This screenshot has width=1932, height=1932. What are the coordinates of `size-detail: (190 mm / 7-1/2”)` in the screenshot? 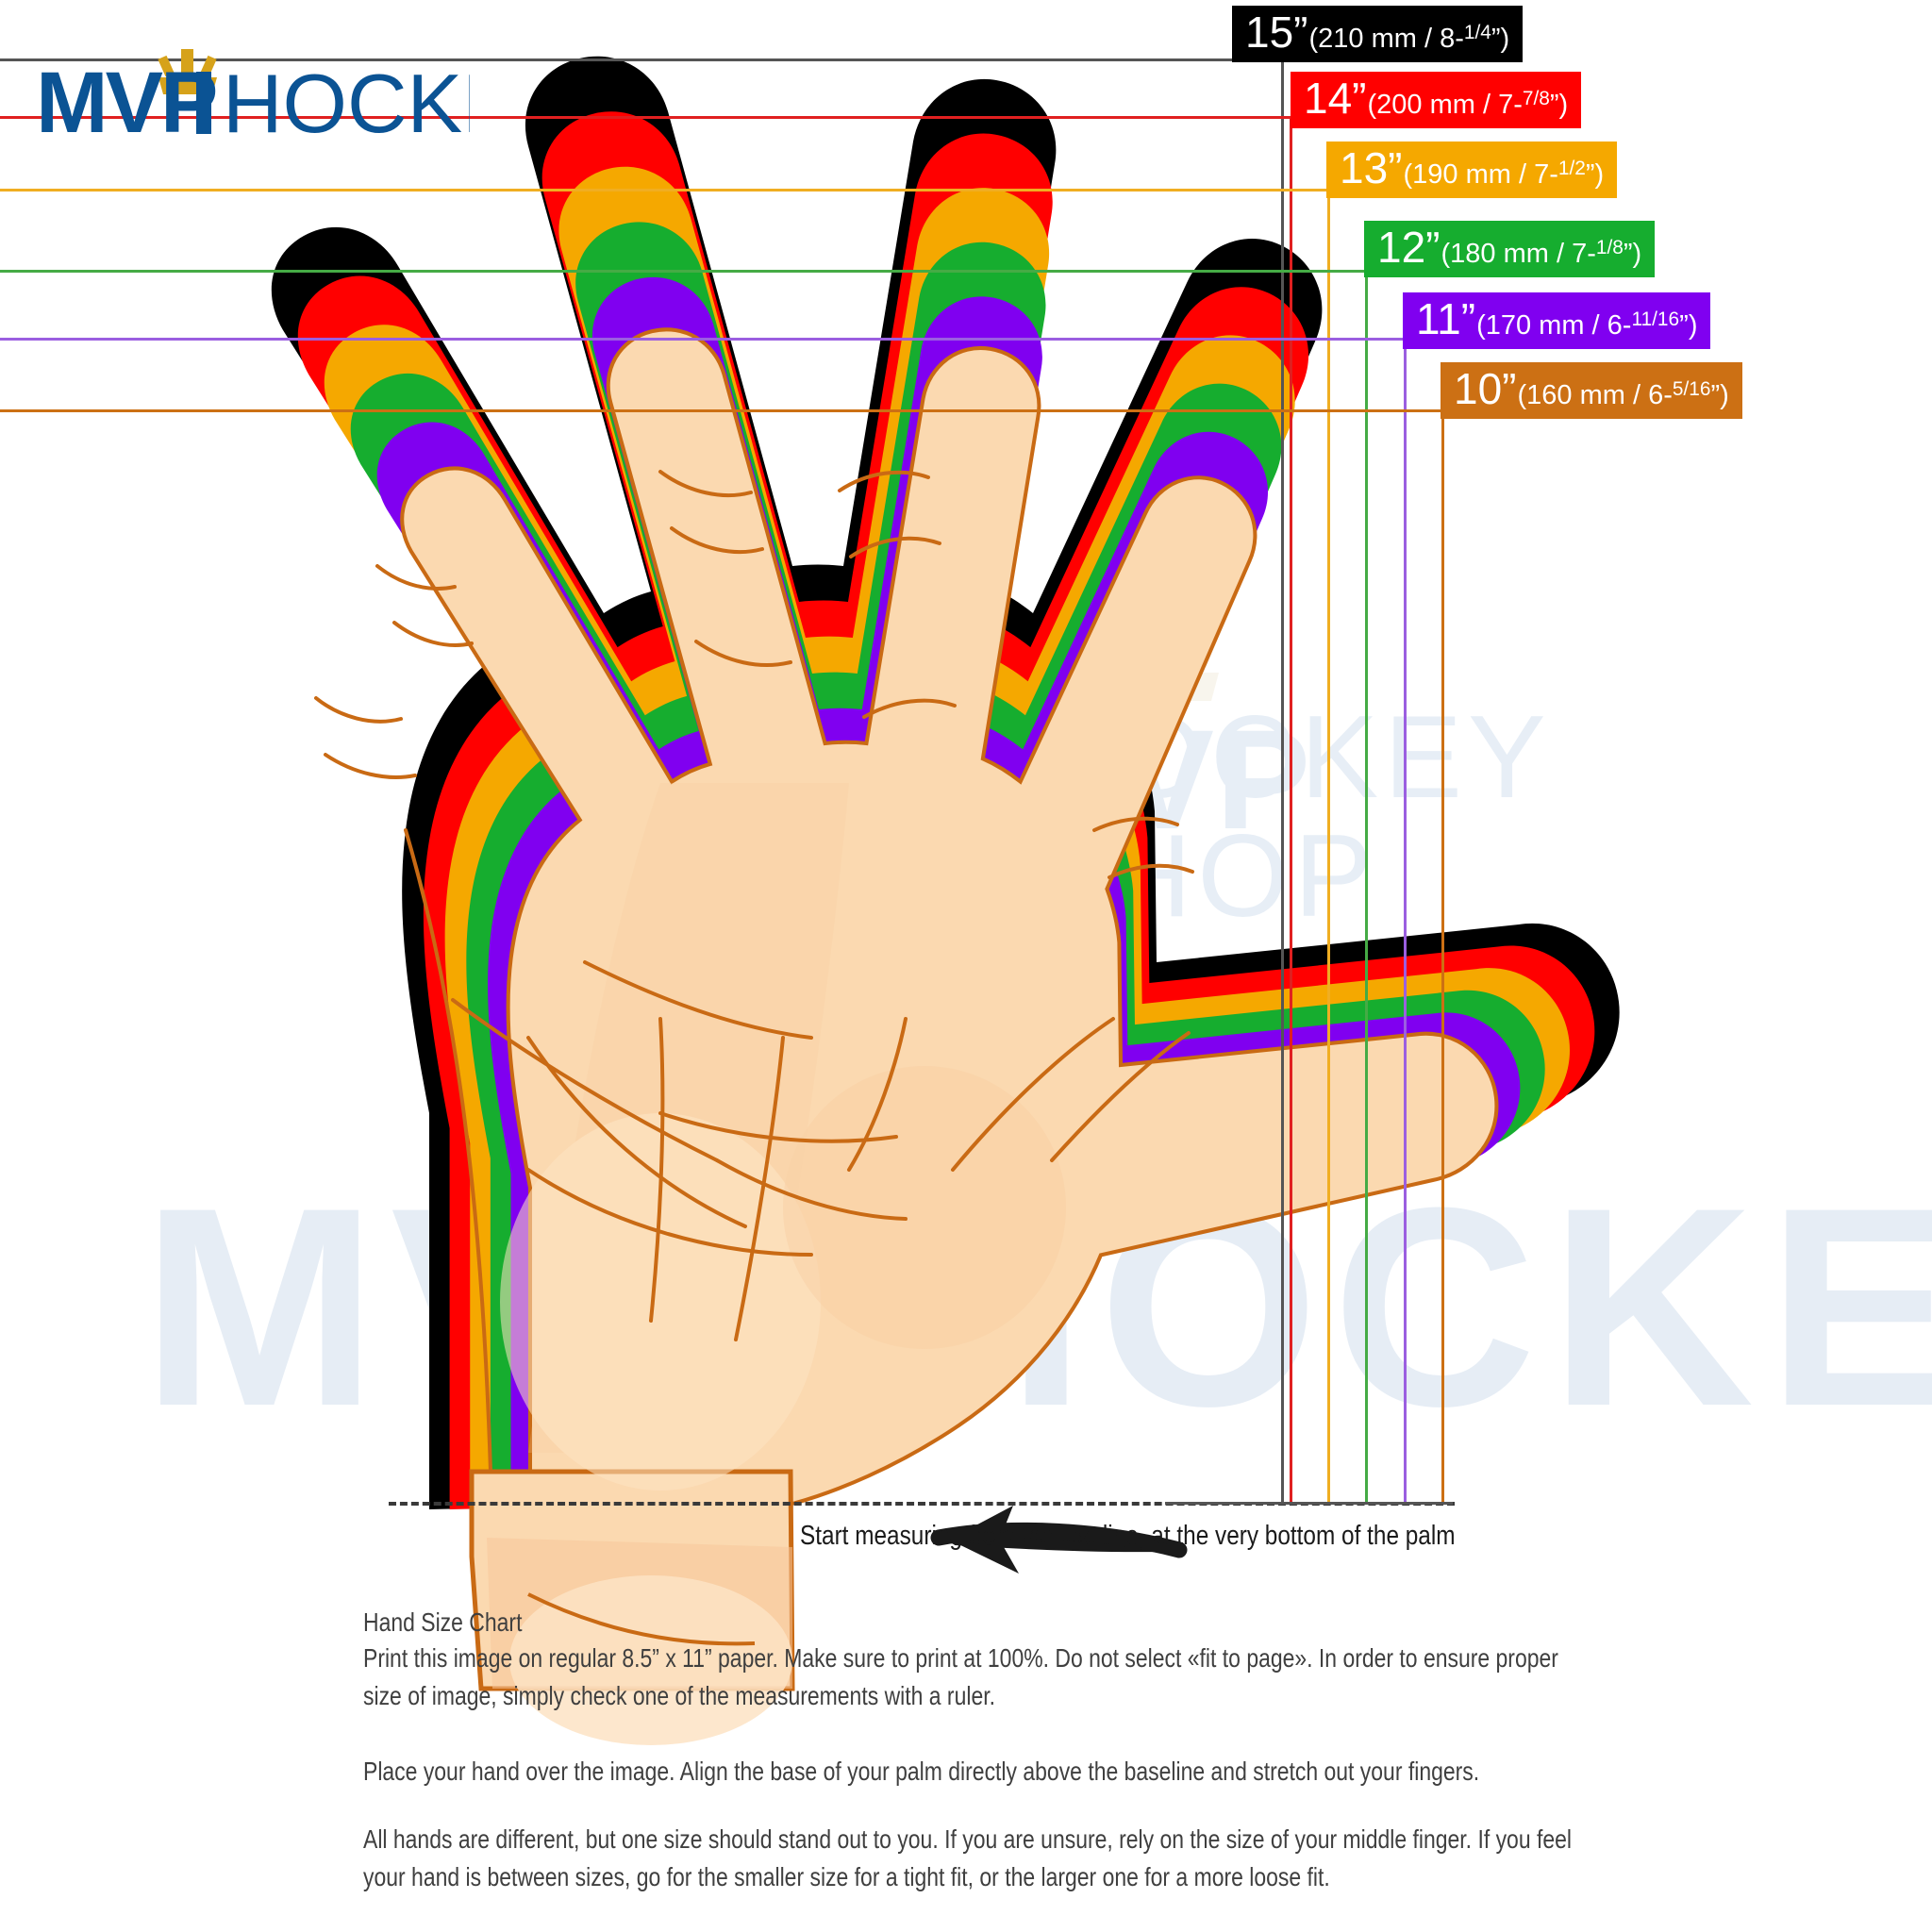 It's located at (1504, 174).